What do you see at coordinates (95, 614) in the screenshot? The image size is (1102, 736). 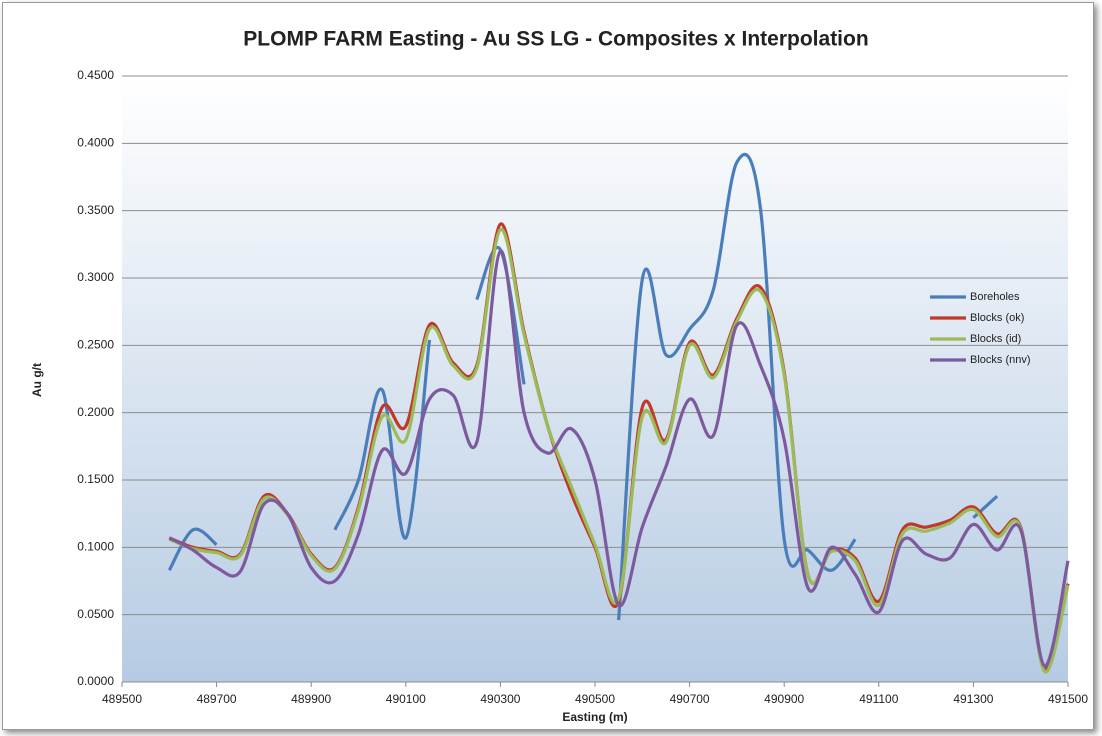 I see `y-tick-label: 0.0500` at bounding box center [95, 614].